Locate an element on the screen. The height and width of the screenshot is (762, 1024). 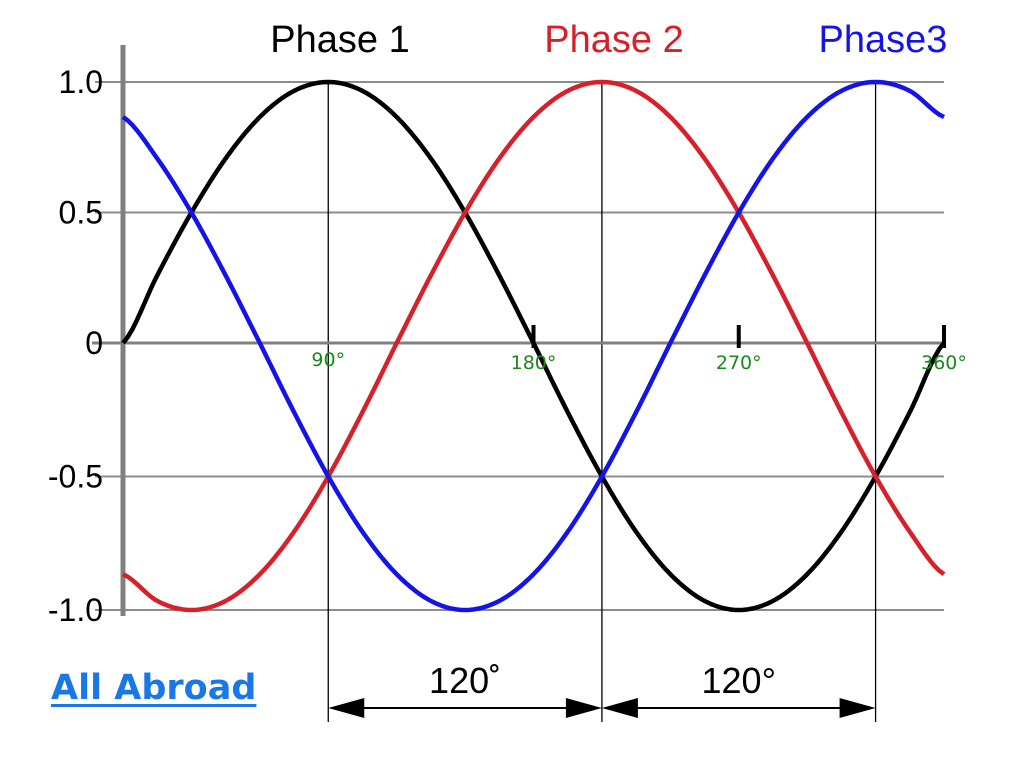
annotation-label: 120˚ is located at coordinates (465, 680).